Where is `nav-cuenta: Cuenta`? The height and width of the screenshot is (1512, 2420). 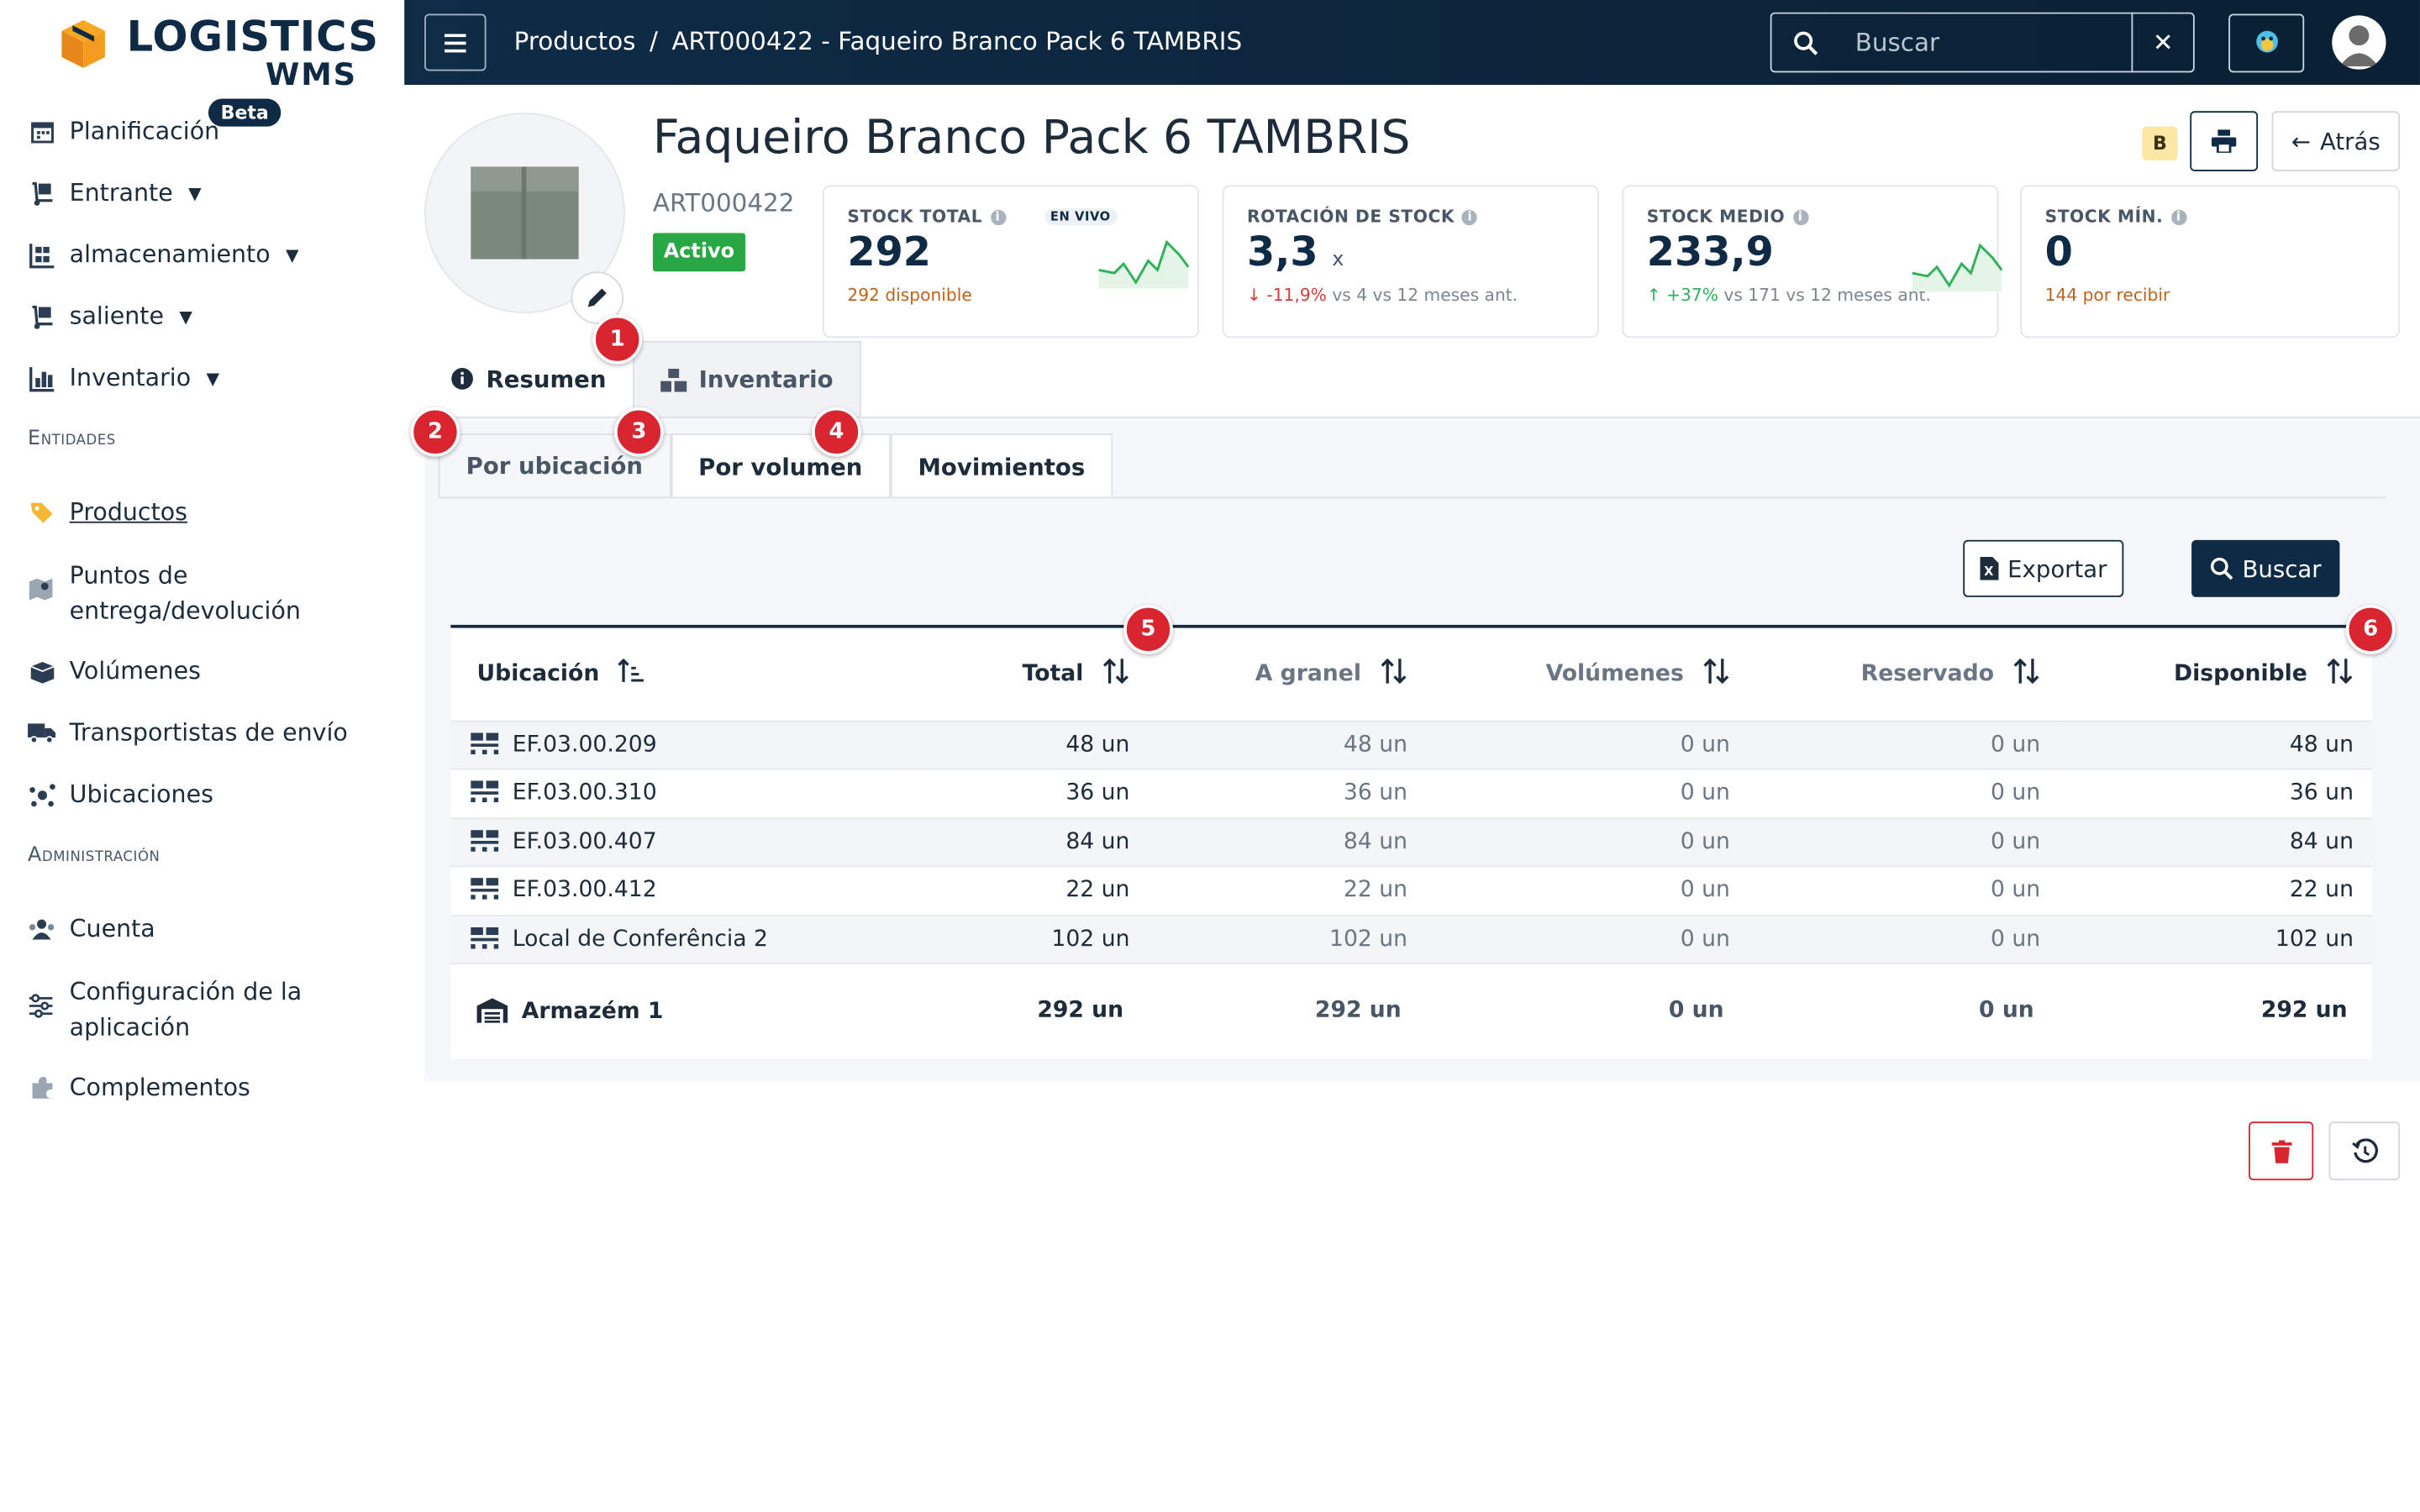
nav-cuenta: Cuenta is located at coordinates (92, 928).